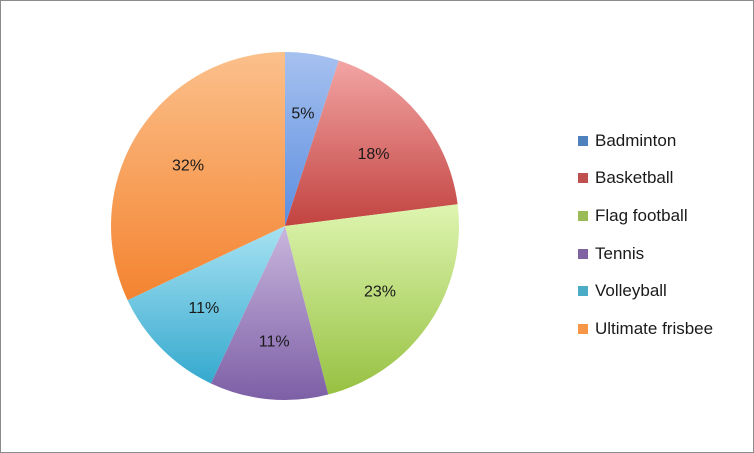  I want to click on pie-slice-volleyball, so click(206, 305).